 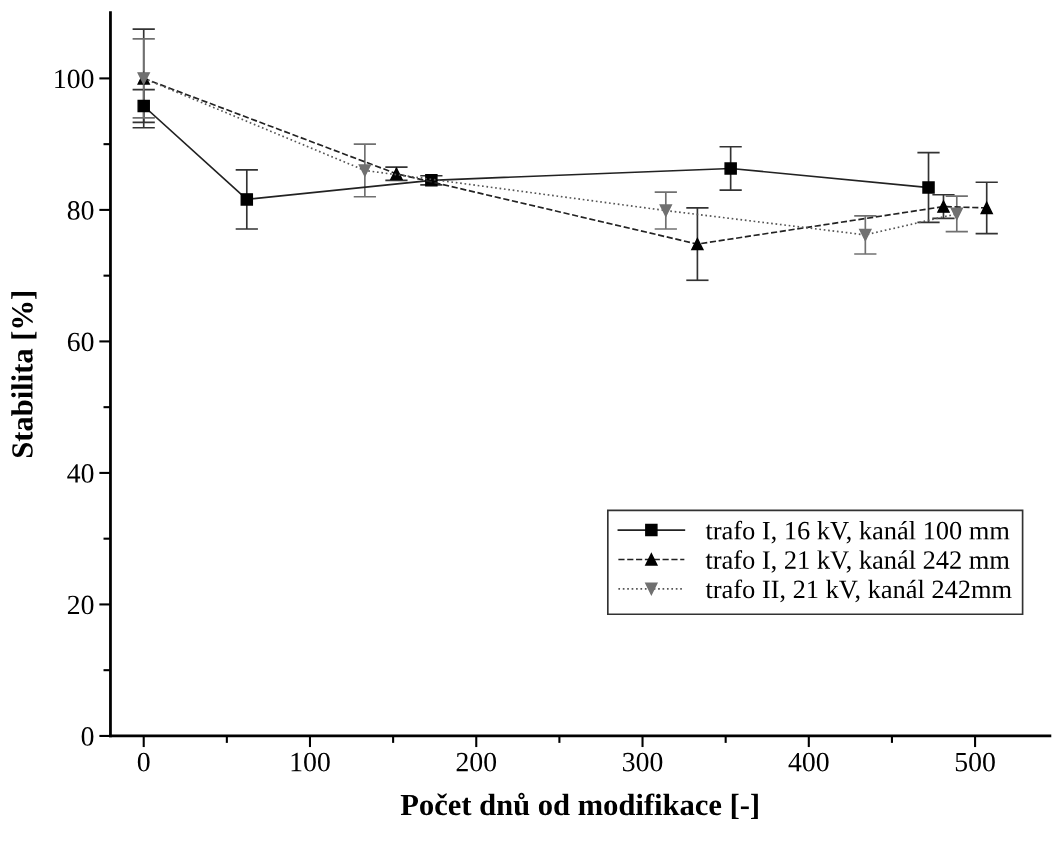 What do you see at coordinates (857, 561) in the screenshot?
I see `legend-label: trafo I, 21 kV, kanál 242 mm` at bounding box center [857, 561].